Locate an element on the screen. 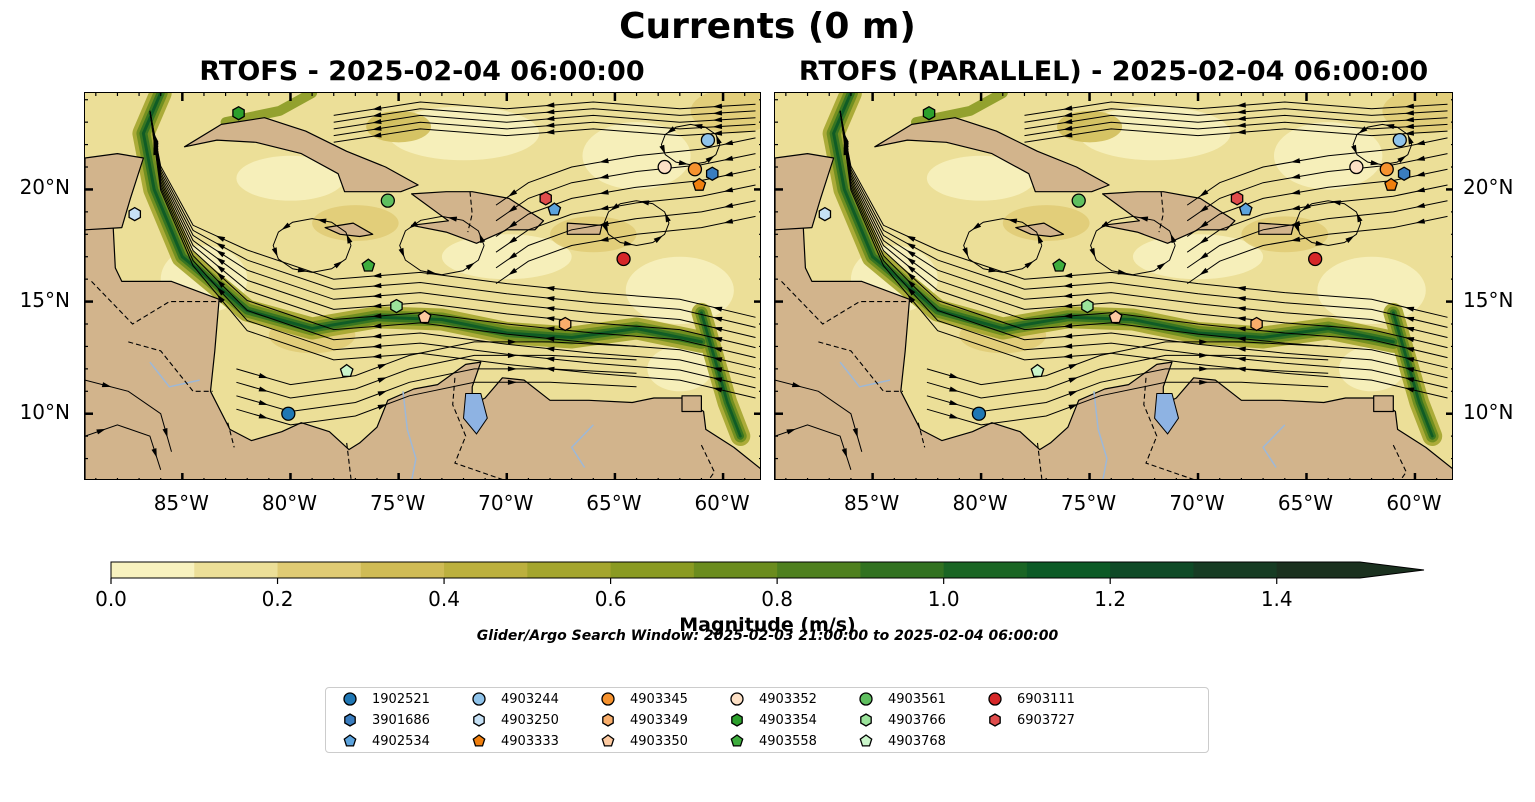 The width and height of the screenshot is (1535, 802). legend-item-4903345: 4903345 is located at coordinates (643, 699).